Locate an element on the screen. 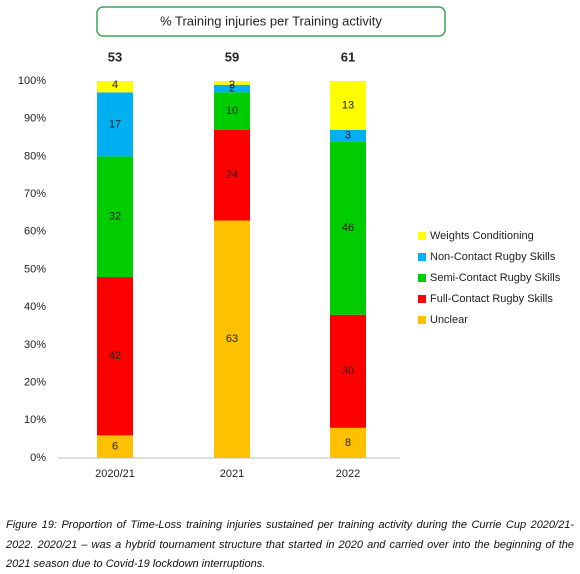 Image resolution: width=580 pixels, height=574 pixels. legend-label: Semi-Contact Rugby Skills is located at coordinates (495, 278).